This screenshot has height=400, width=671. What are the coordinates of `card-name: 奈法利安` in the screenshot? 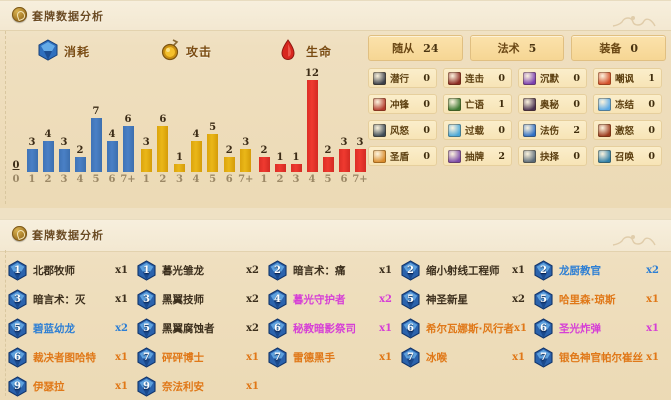 It's located at (183, 387).